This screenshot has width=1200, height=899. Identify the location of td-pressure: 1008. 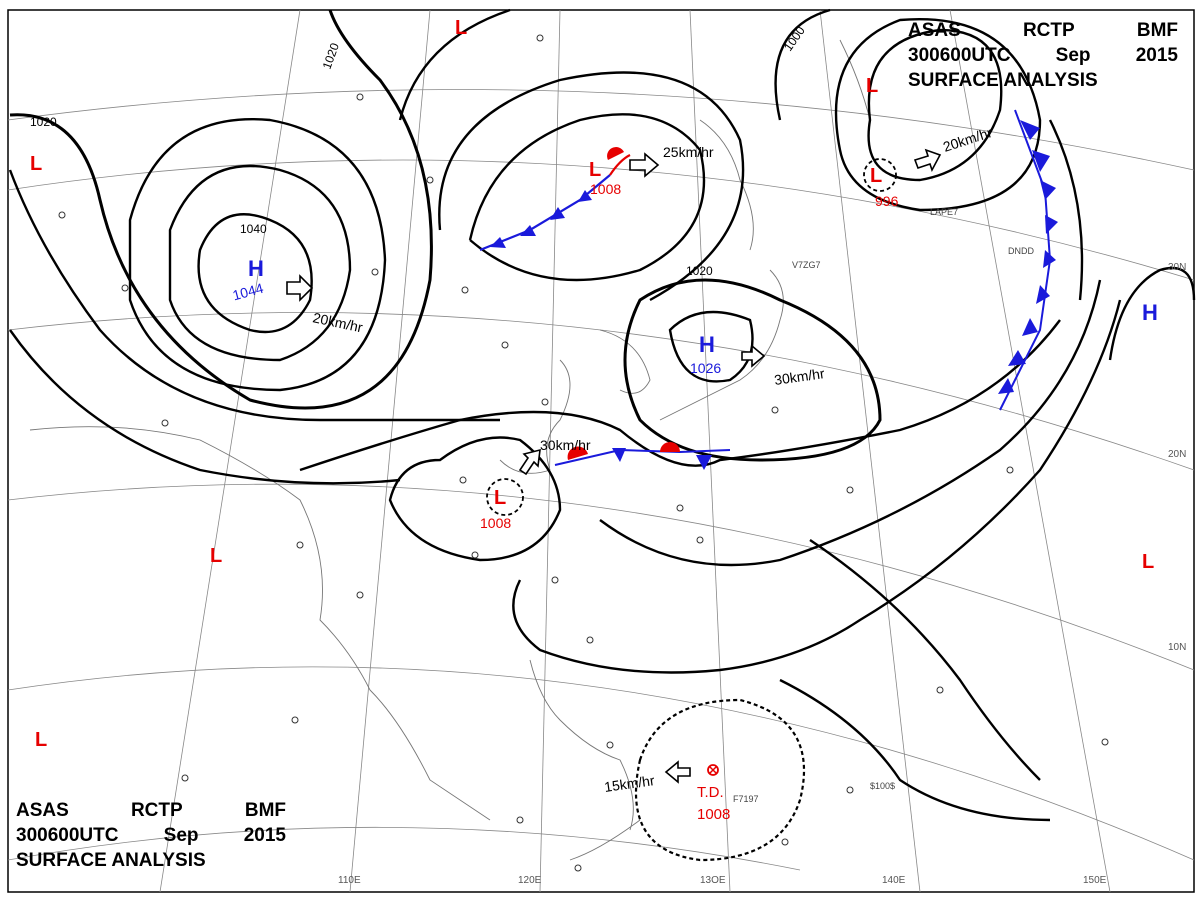
(713, 814).